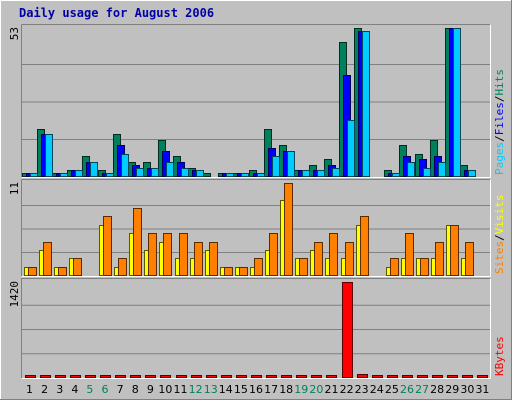  I want to click on x-tick-label-day-22: 22, so click(347, 389).